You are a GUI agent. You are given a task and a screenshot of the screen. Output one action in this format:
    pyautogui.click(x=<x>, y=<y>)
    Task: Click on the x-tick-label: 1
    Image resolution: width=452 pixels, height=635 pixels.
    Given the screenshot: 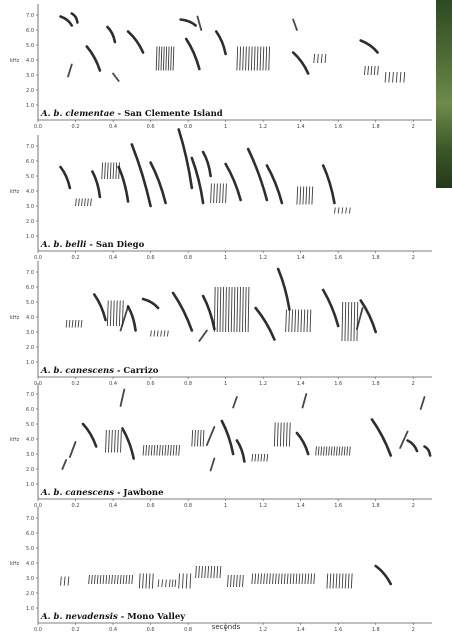 What is the action you would take?
    pyautogui.click(x=225, y=127)
    